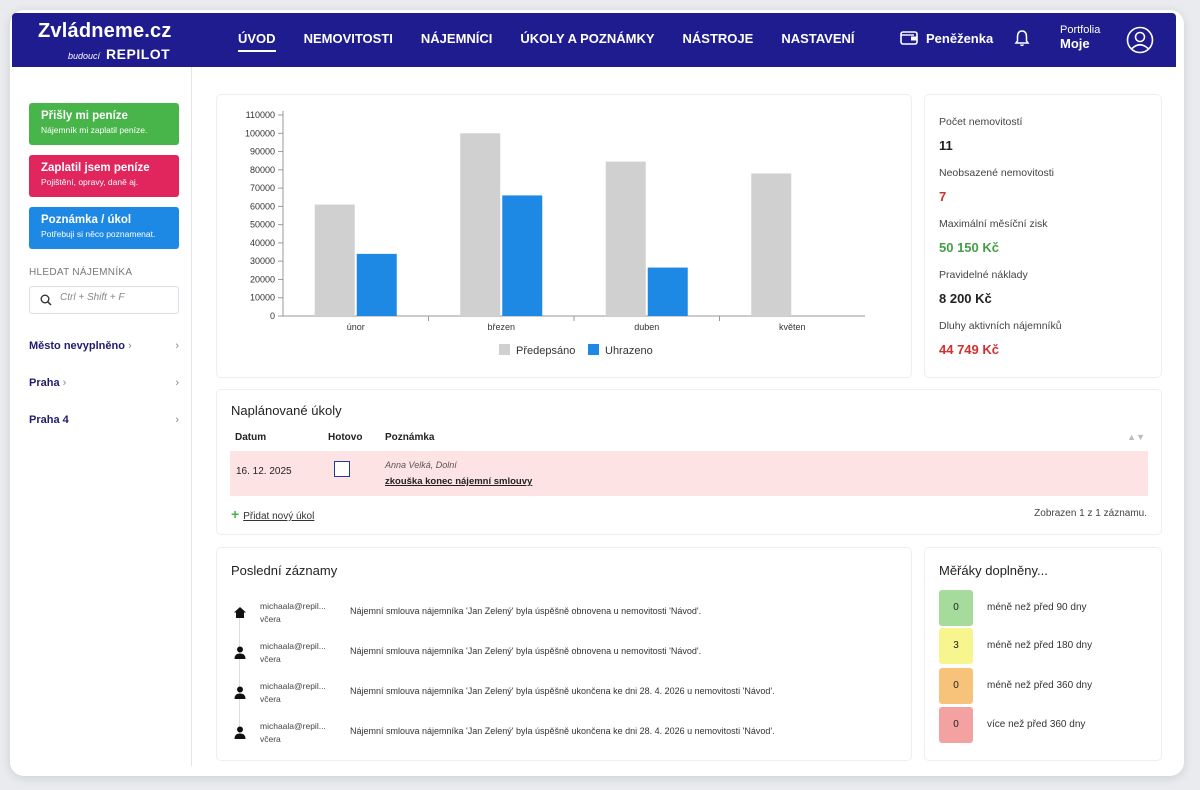 This screenshot has height=790, width=1200. Describe the element at coordinates (629, 351) in the screenshot. I see `legend-label: Uhrazeno` at that location.